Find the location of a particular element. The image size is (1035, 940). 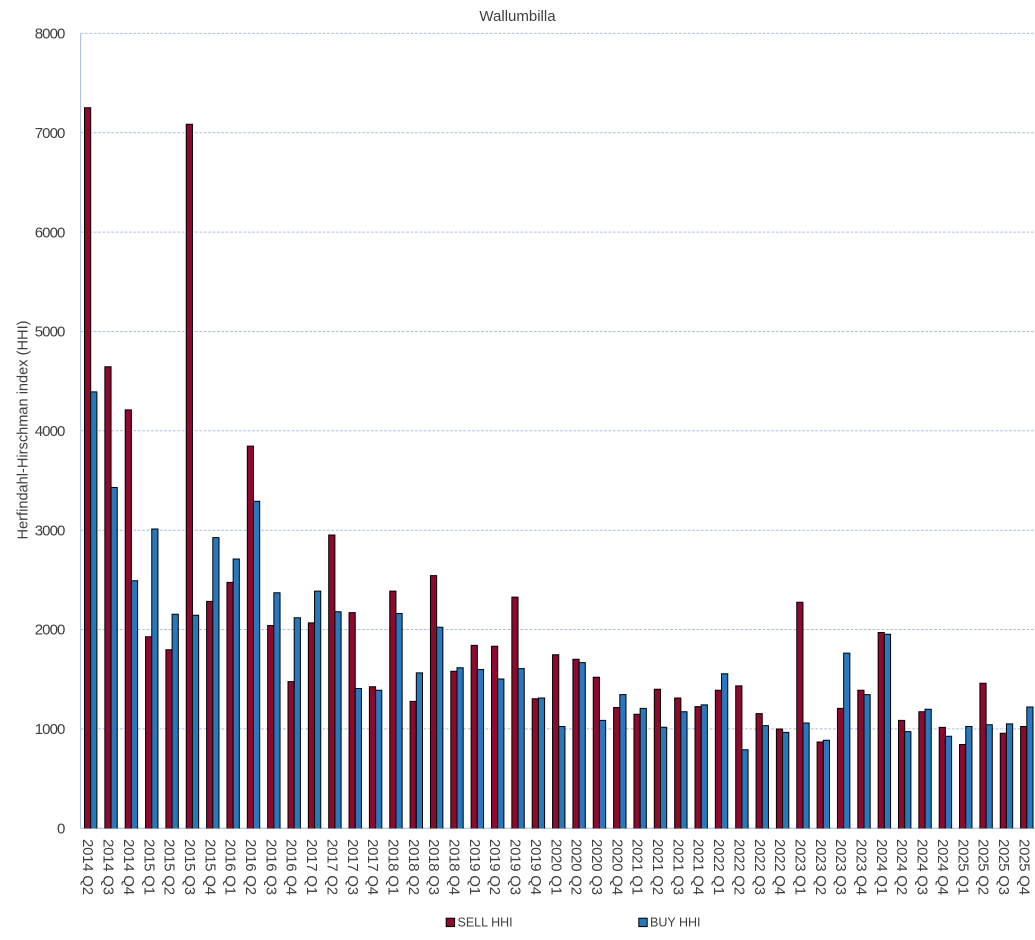

svg-text: 2021 Q2 is located at coordinates (657, 867).